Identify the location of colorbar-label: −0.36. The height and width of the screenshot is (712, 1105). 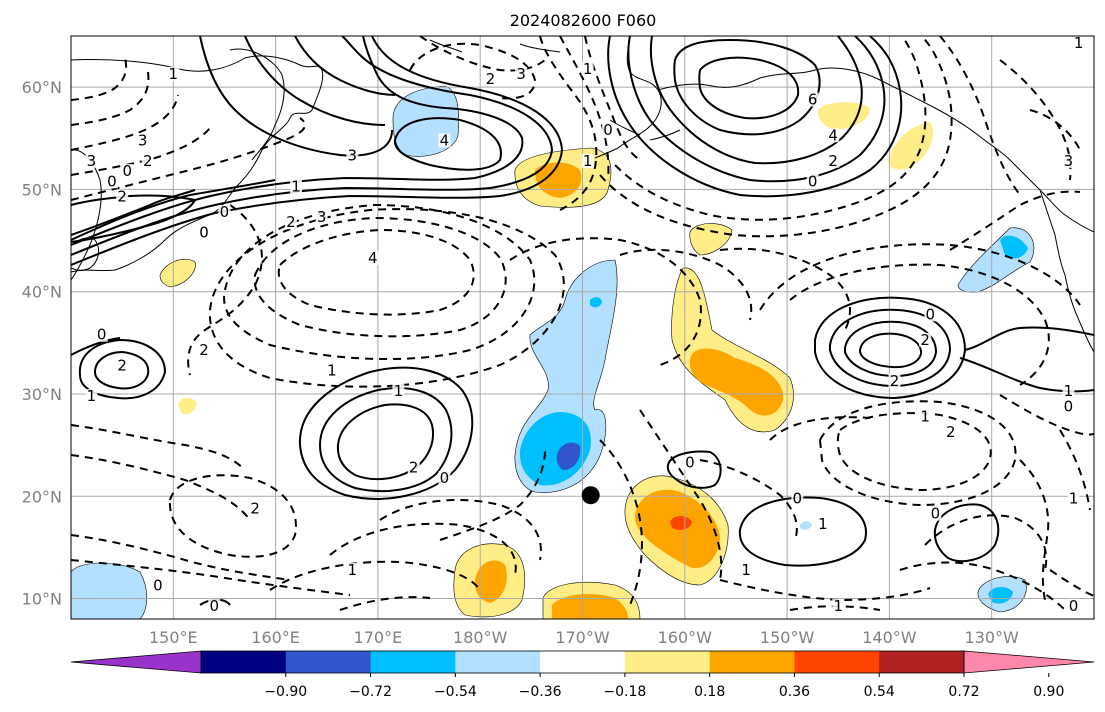
(540, 692).